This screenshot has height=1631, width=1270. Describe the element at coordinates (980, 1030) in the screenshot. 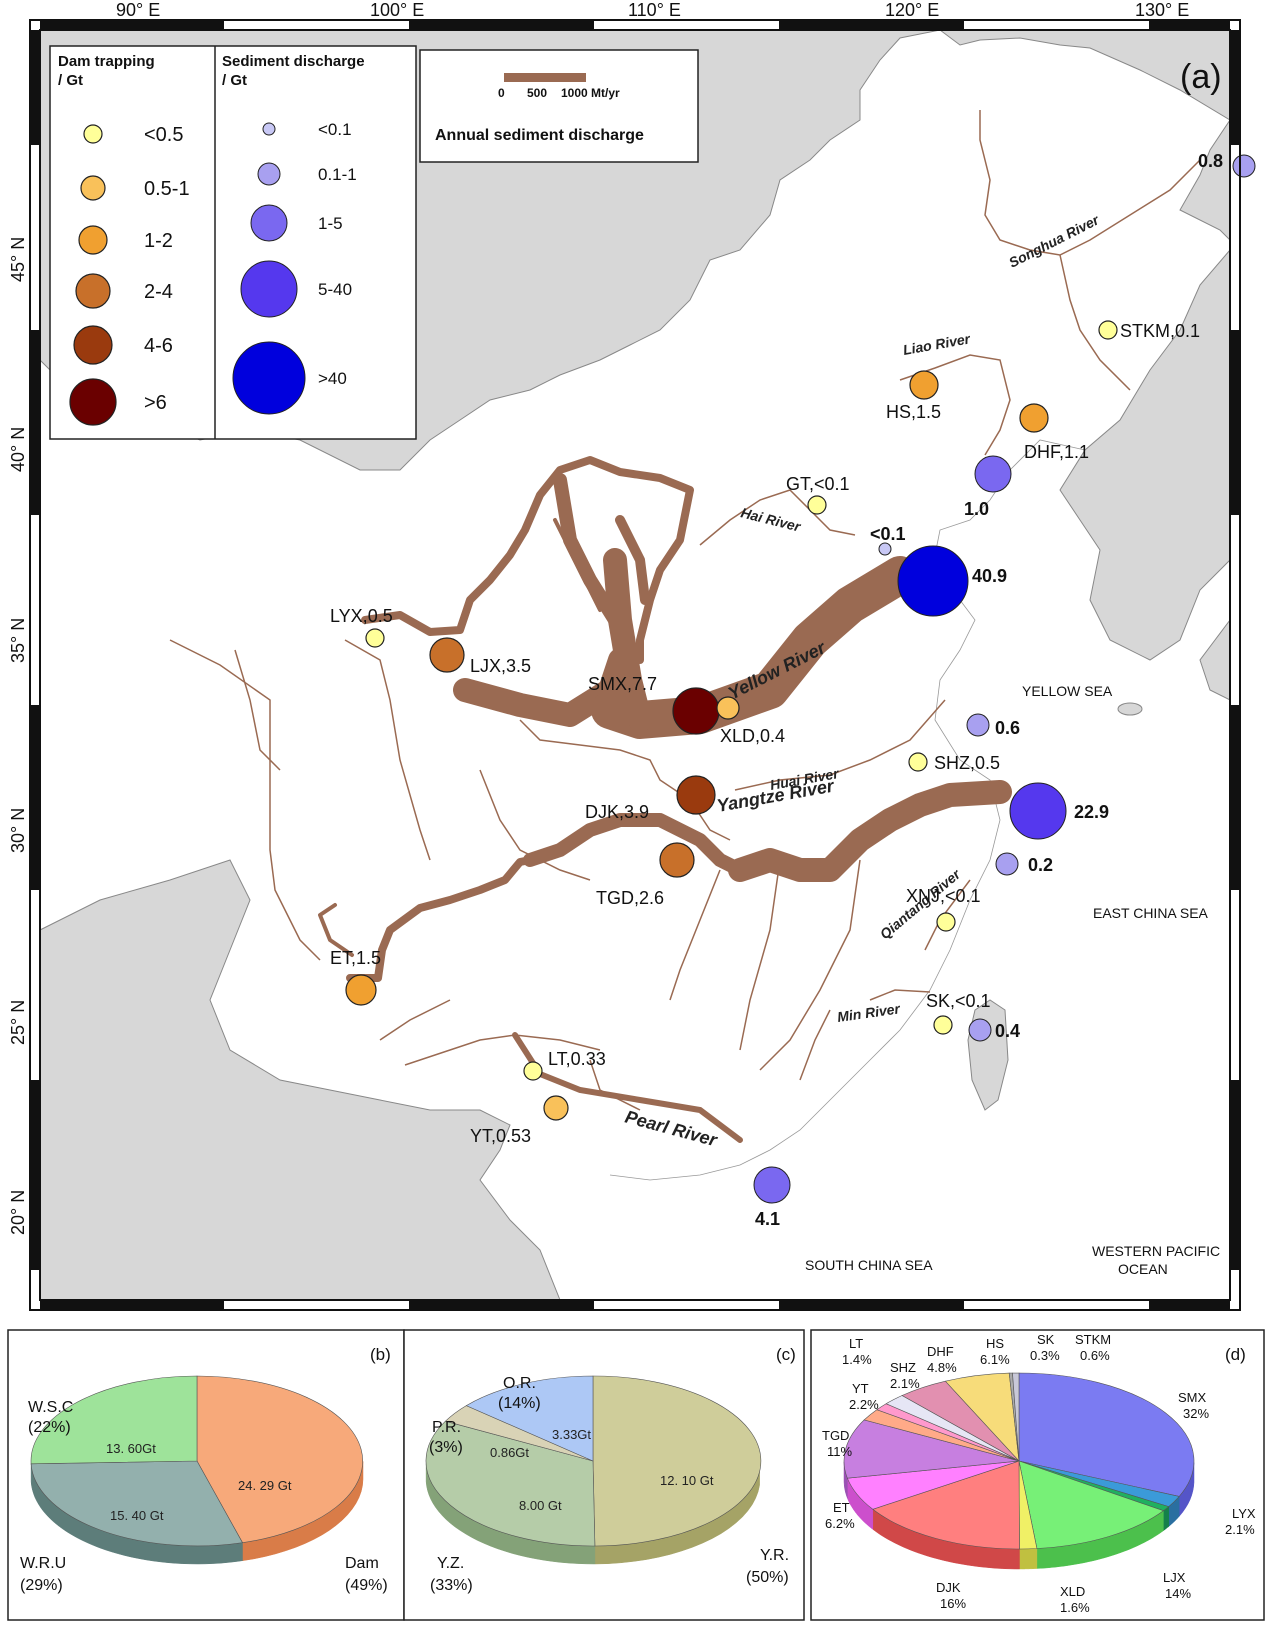

I see `outlet-marker-min` at that location.